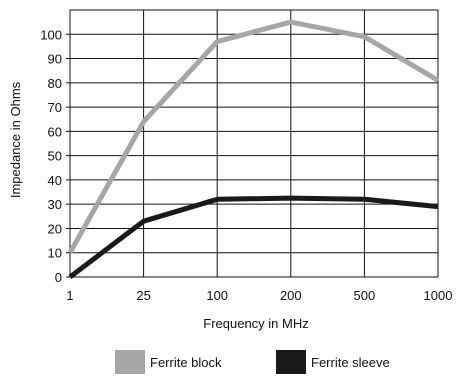  Describe the element at coordinates (69, 295) in the screenshot. I see `x-tick-label: 1` at that location.